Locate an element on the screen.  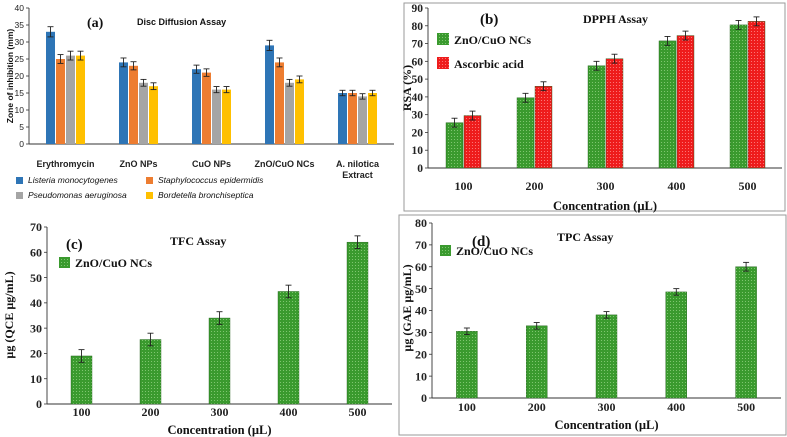
error-bar-listeria-monocytogenes-erythromycin is located at coordinates (50, 32).